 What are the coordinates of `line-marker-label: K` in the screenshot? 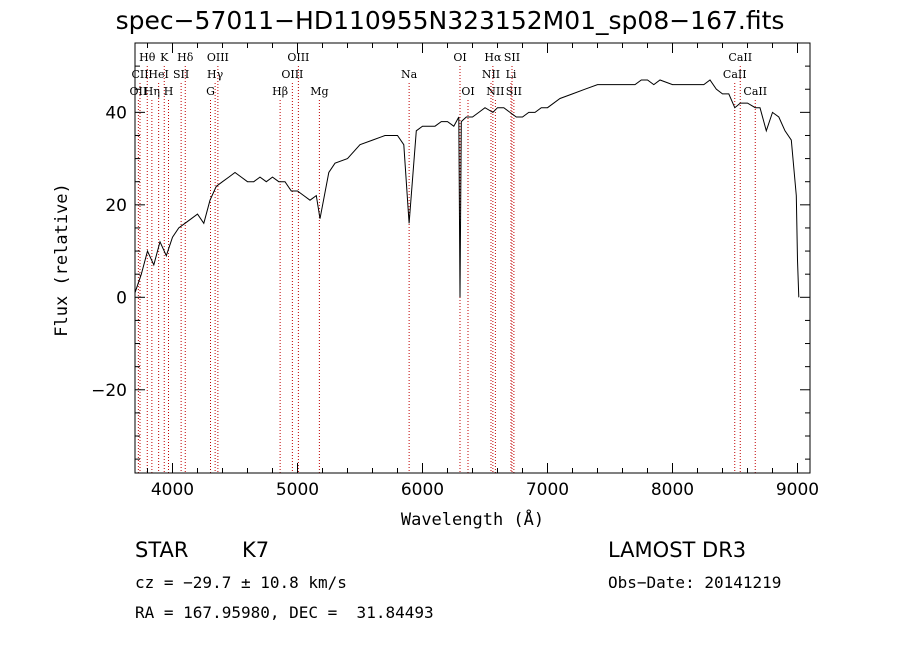 It's located at (164, 57).